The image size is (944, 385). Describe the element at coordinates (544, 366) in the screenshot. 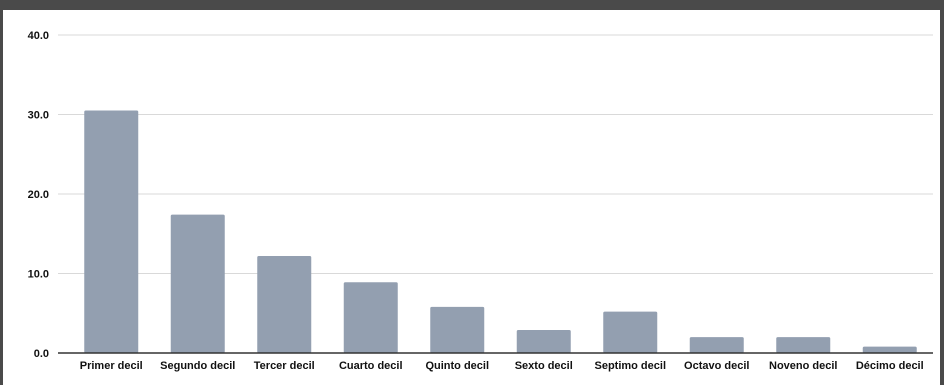

I see `x-tick-label: Sexto decil` at that location.